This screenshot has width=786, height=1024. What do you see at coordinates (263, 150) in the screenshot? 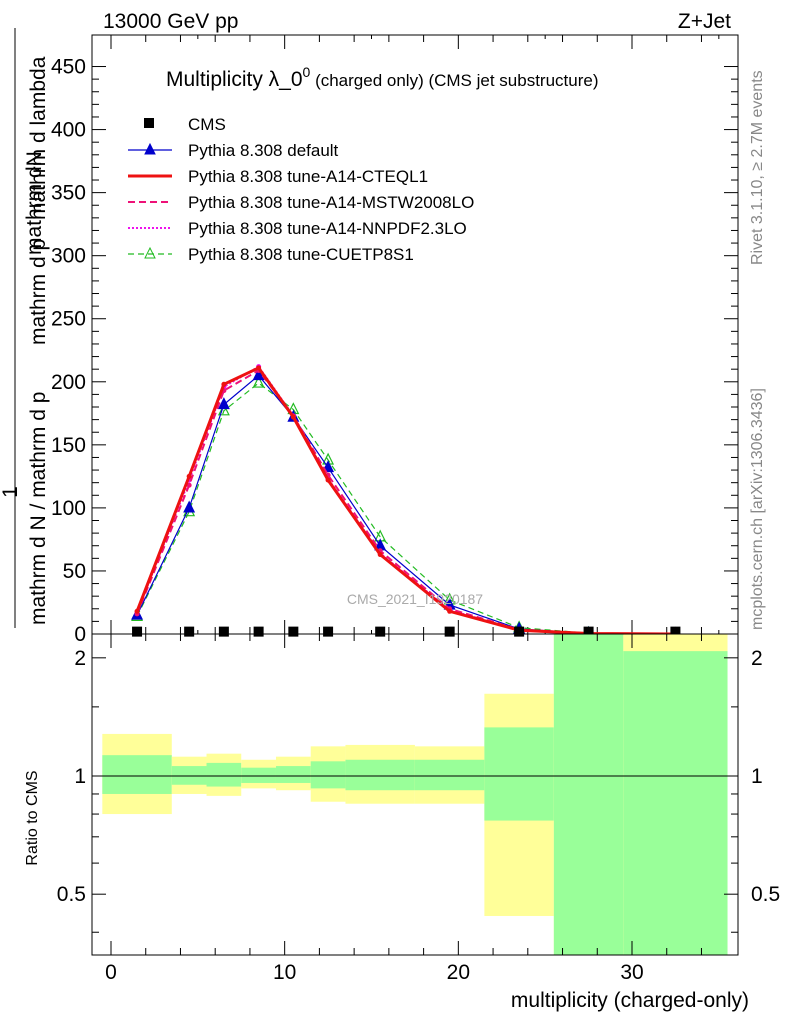
I see `legend-label-1: Pythia 8.308 default` at bounding box center [263, 150].